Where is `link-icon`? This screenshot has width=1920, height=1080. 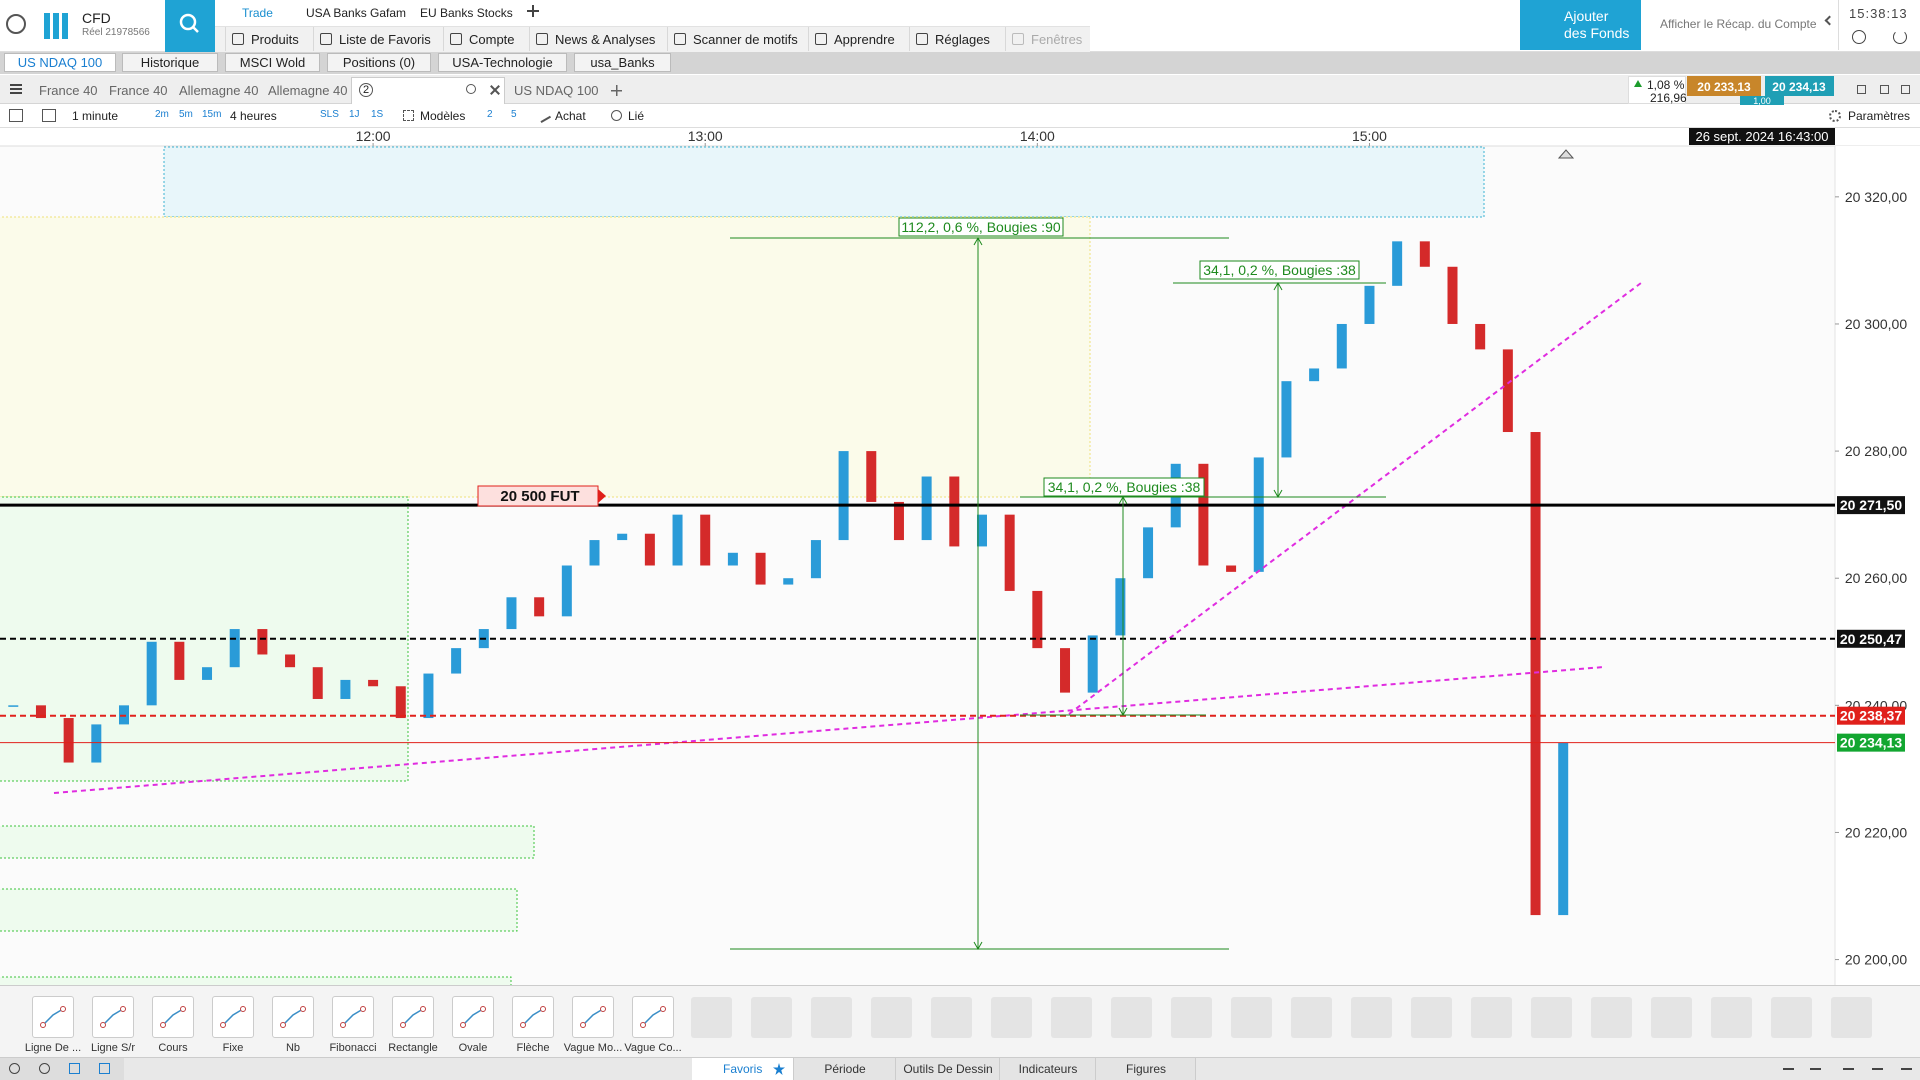
link-icon is located at coordinates (616, 115).